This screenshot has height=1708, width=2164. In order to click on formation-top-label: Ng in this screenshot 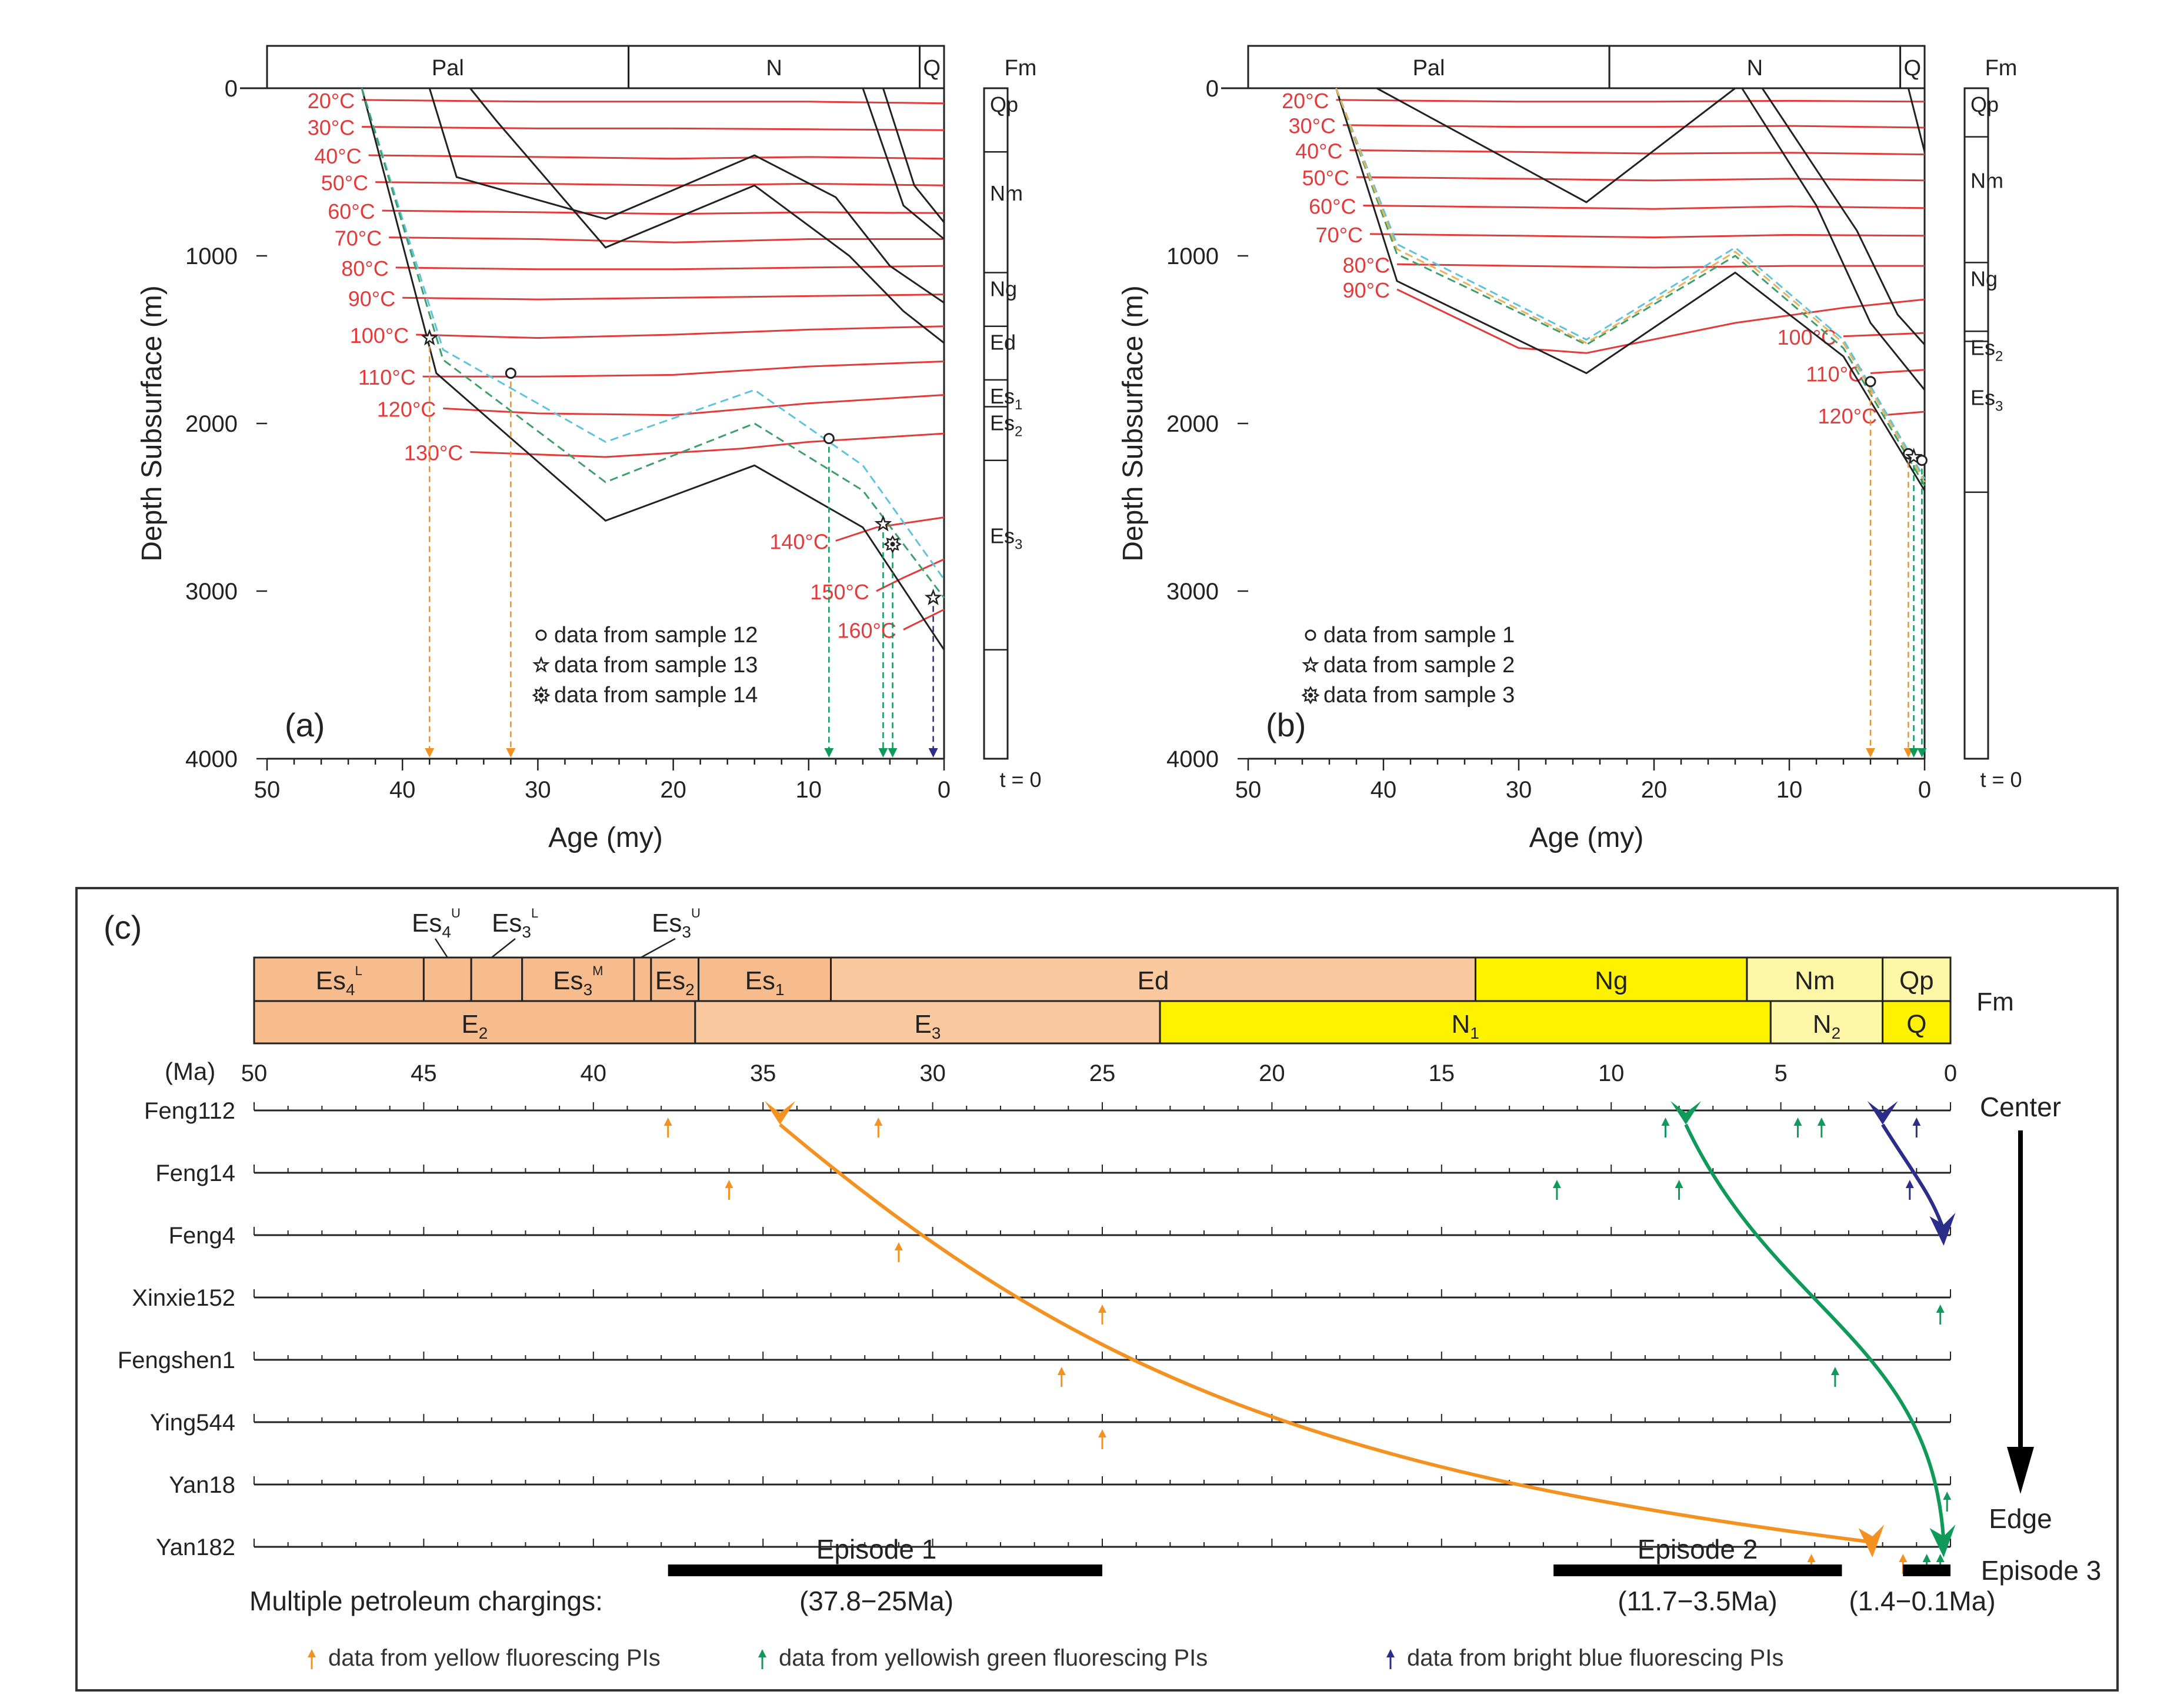, I will do `click(1612, 980)`.